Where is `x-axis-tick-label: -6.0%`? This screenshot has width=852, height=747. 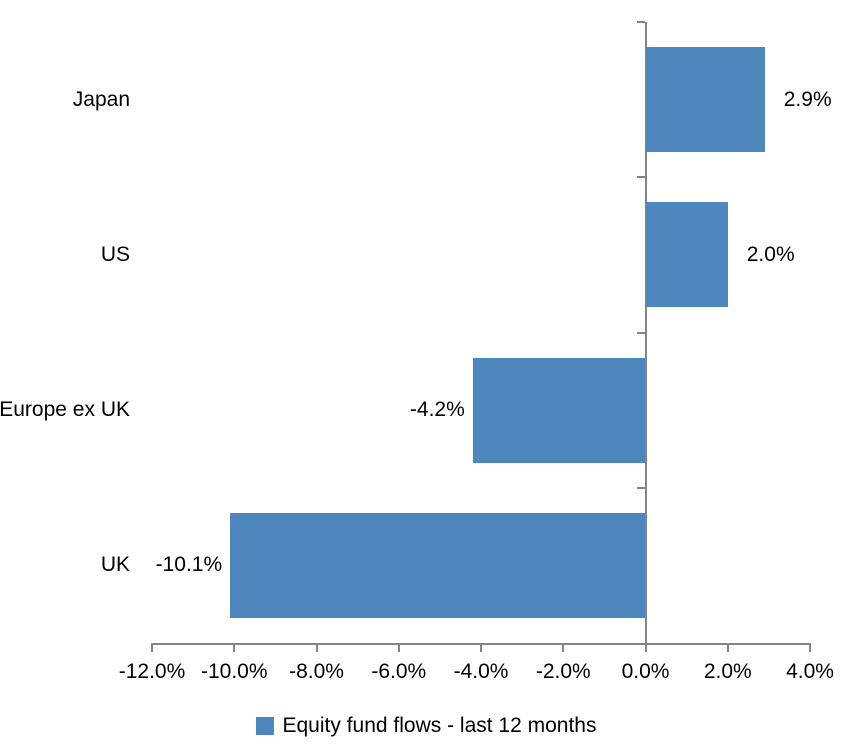
x-axis-tick-label: -6.0% is located at coordinates (399, 671).